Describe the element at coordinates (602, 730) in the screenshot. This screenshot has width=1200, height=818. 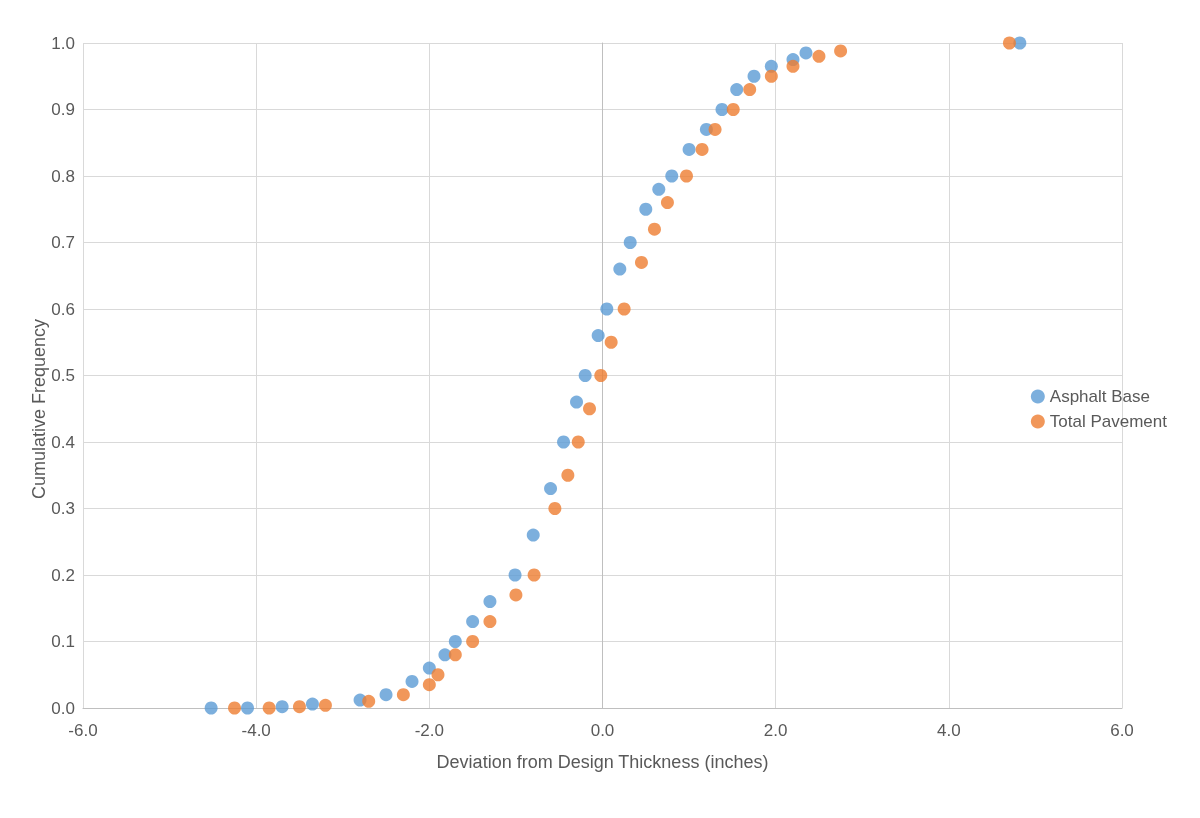
I see `x-tick-label: 0.0` at that location.